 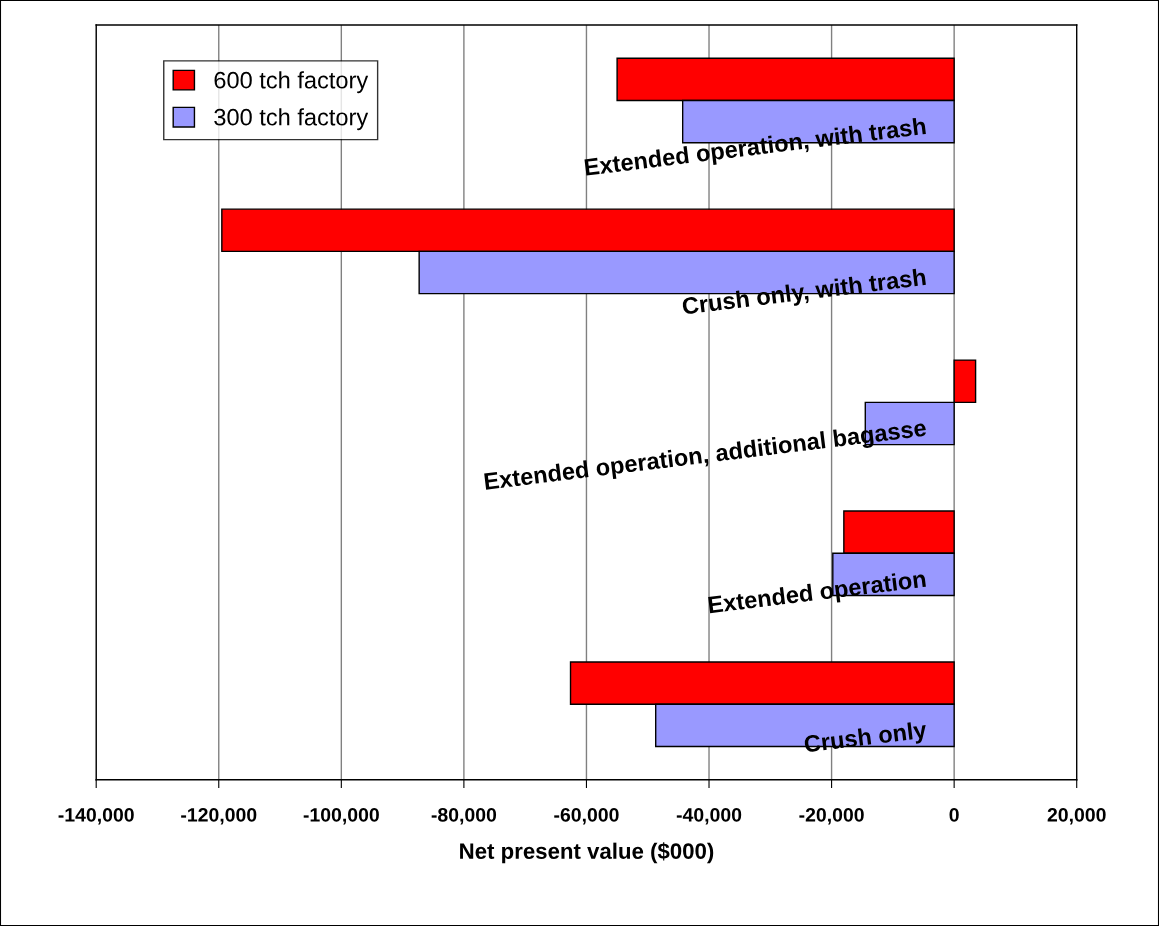 I want to click on legend-label: 600 tch factory, so click(x=291, y=82).